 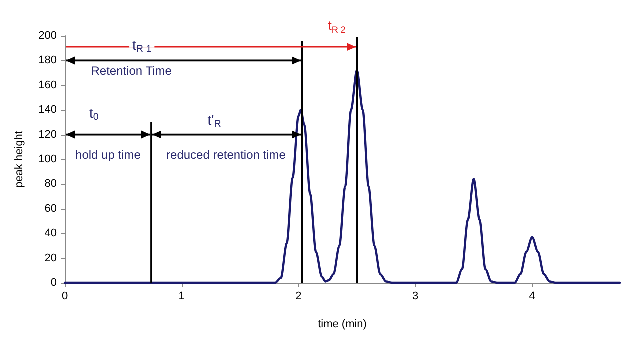 I want to click on y-tick-label: 160, so click(x=47, y=85).